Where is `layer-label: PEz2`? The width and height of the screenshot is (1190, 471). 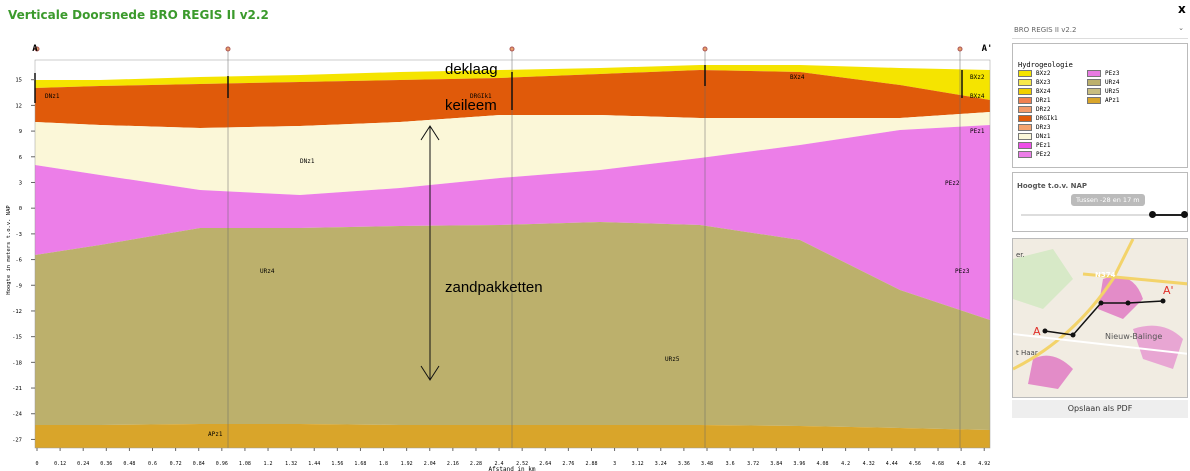 layer-label: PEz2 is located at coordinates (952, 183).